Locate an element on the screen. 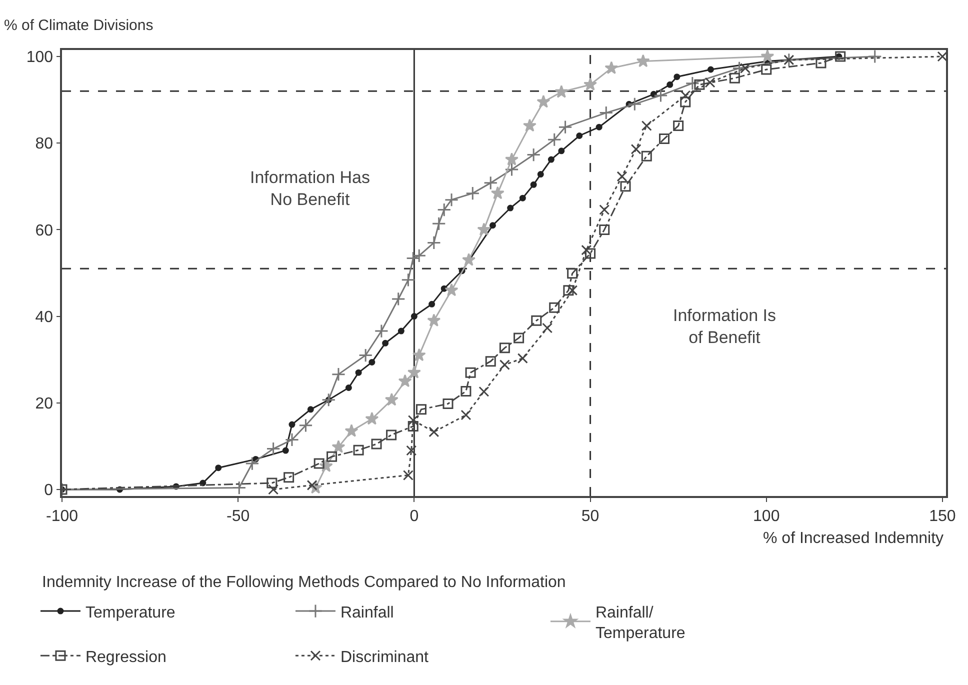 The width and height of the screenshot is (968, 685). legend-title: Indemnity Increase of the Following Methods Compared to No Information is located at coordinates (304, 582).